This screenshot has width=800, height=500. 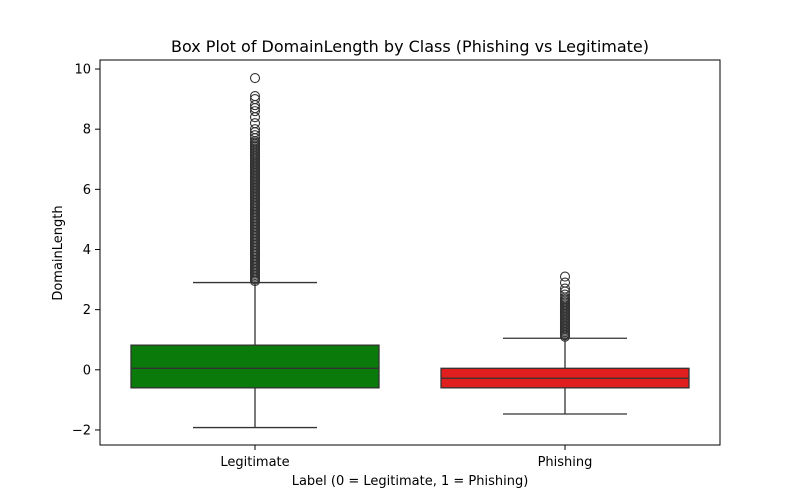 I want to click on y-tick-label: 2, so click(x=87, y=310).